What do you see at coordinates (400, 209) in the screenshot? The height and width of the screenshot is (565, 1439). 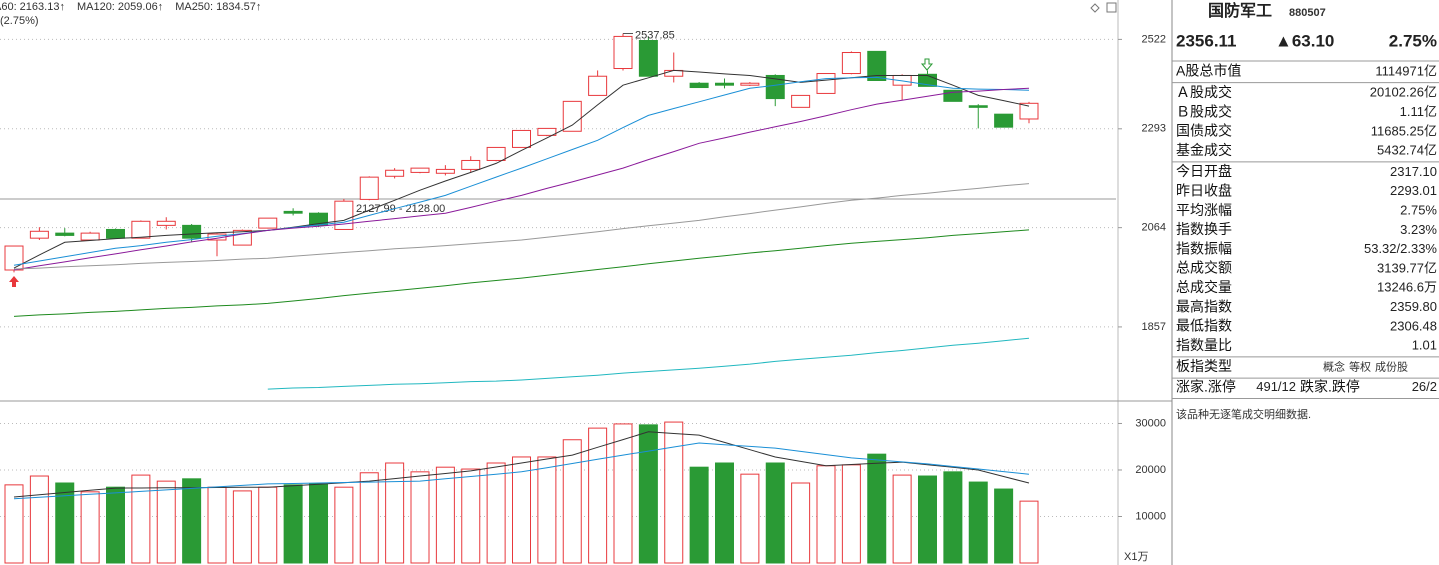 I see `price-line-label: 2127.99 - 2128.00` at bounding box center [400, 209].